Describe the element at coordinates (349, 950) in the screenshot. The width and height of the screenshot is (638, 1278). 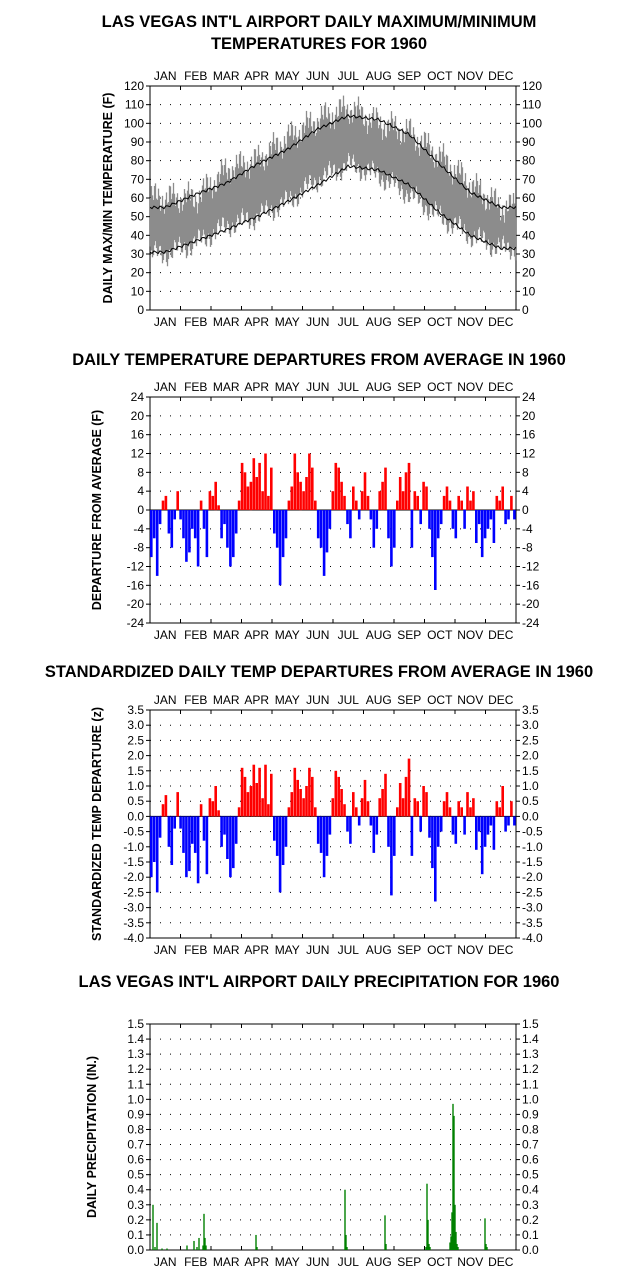
I see `standardized-month-label-bottom: JUL` at that location.